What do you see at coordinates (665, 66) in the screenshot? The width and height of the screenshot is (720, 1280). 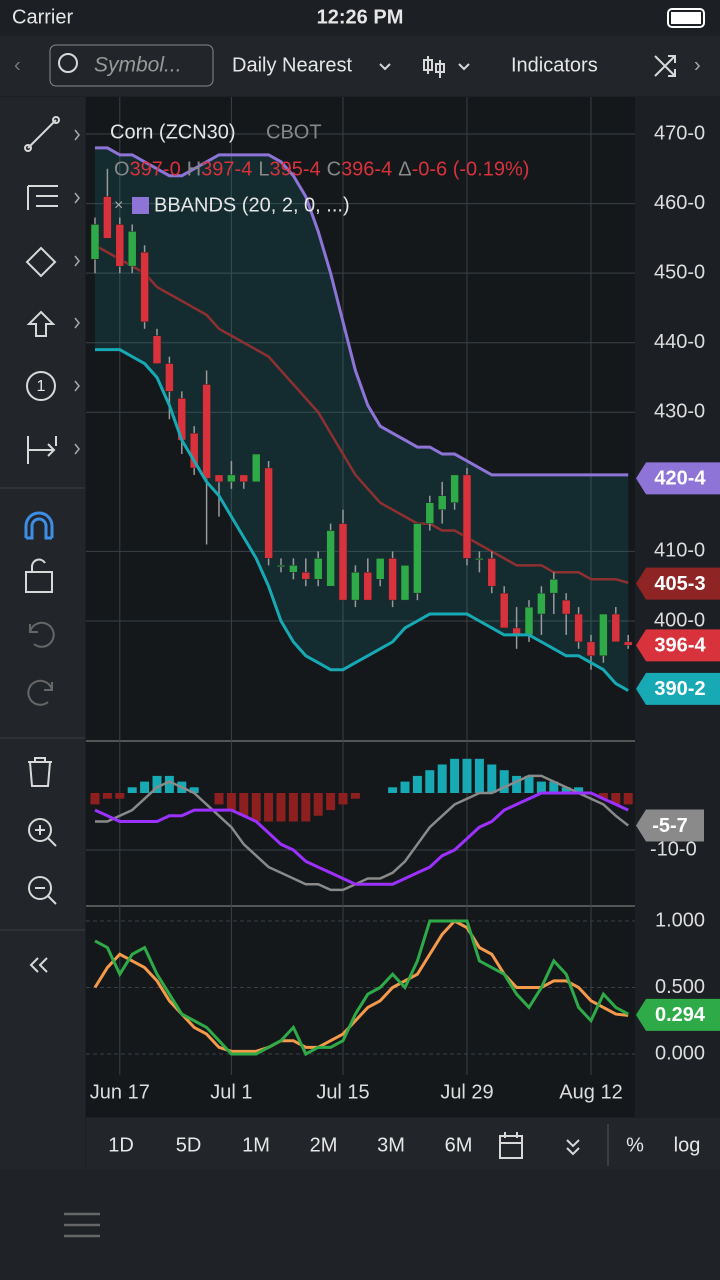 I see `compare-icon` at bounding box center [665, 66].